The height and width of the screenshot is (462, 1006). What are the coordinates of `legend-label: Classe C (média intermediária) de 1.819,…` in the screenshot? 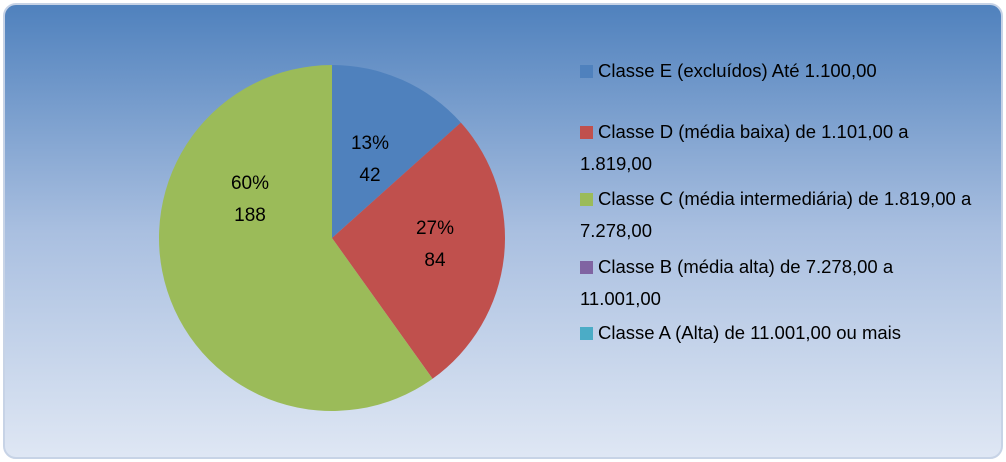 It's located at (776, 214).